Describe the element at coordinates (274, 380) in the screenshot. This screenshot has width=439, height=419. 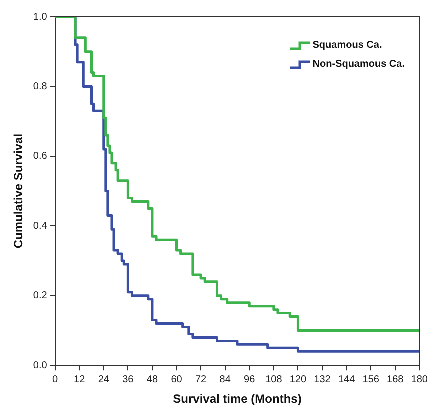
I see `x-tick-label: 108` at that location.